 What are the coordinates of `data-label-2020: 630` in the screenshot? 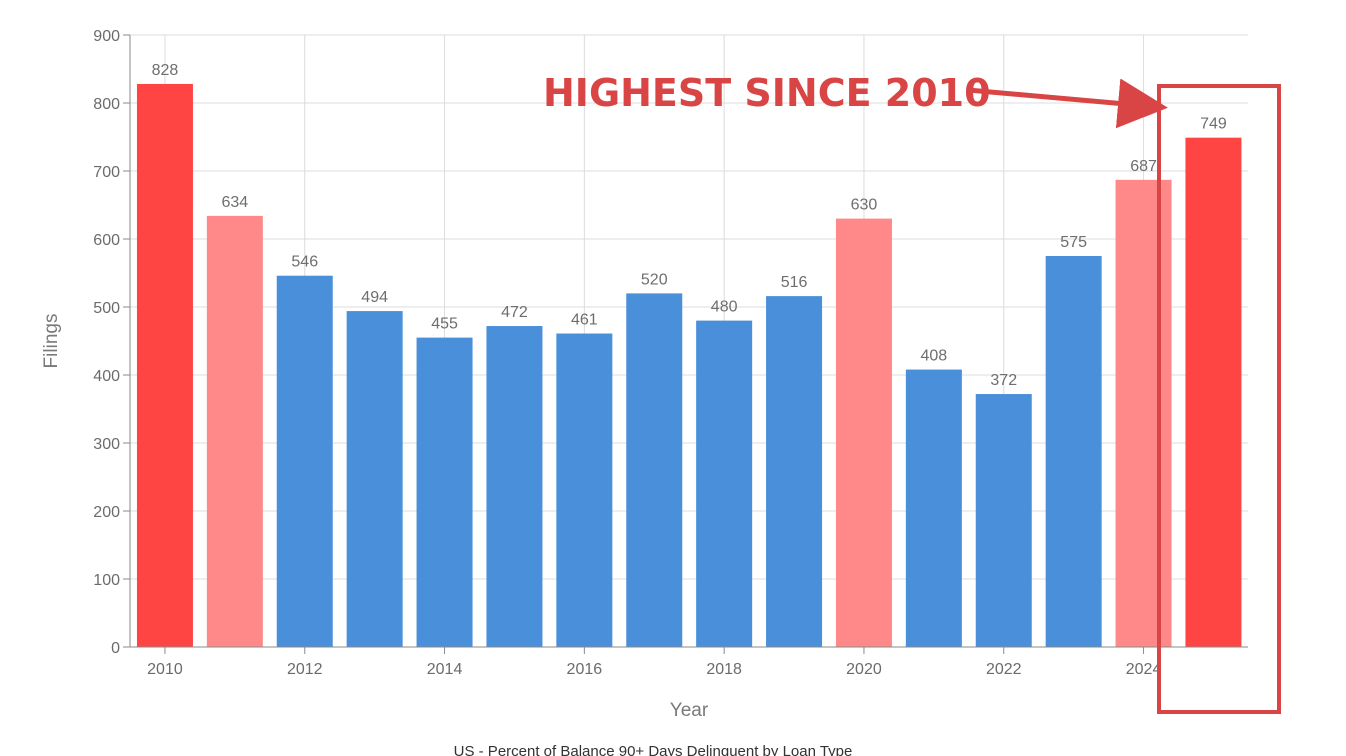 It's located at (864, 205).